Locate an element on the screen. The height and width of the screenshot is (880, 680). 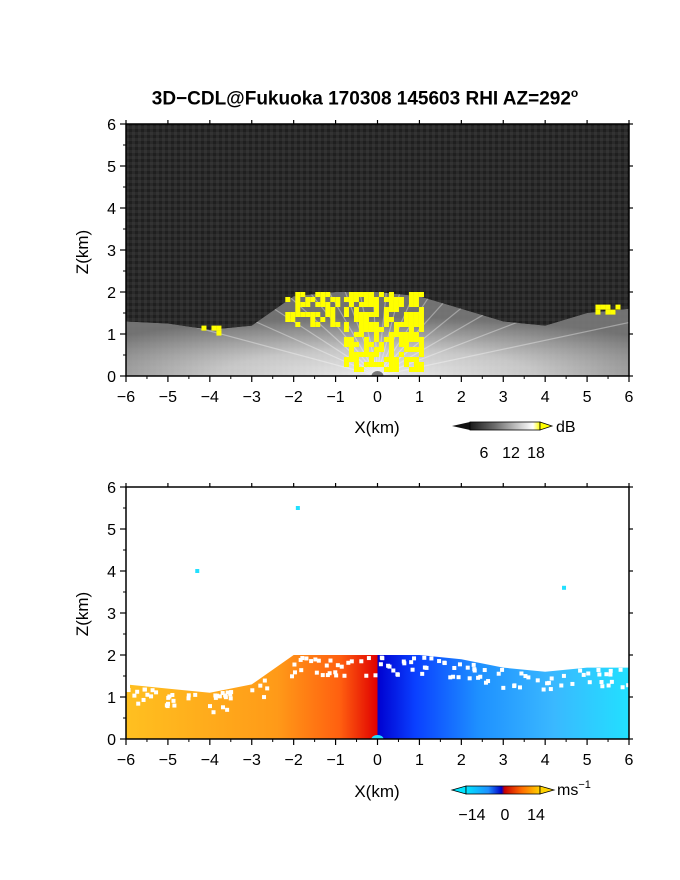
y-tick-label: 1 is located at coordinates (111, 698).